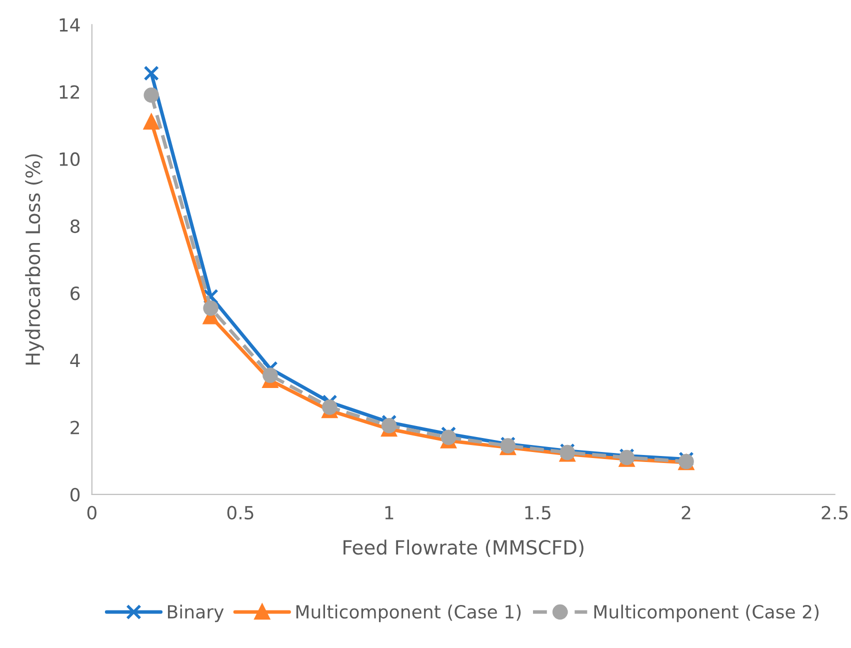 This screenshot has width=851, height=648. What do you see at coordinates (91, 513) in the screenshot?
I see `x-tick-label: 0` at bounding box center [91, 513].